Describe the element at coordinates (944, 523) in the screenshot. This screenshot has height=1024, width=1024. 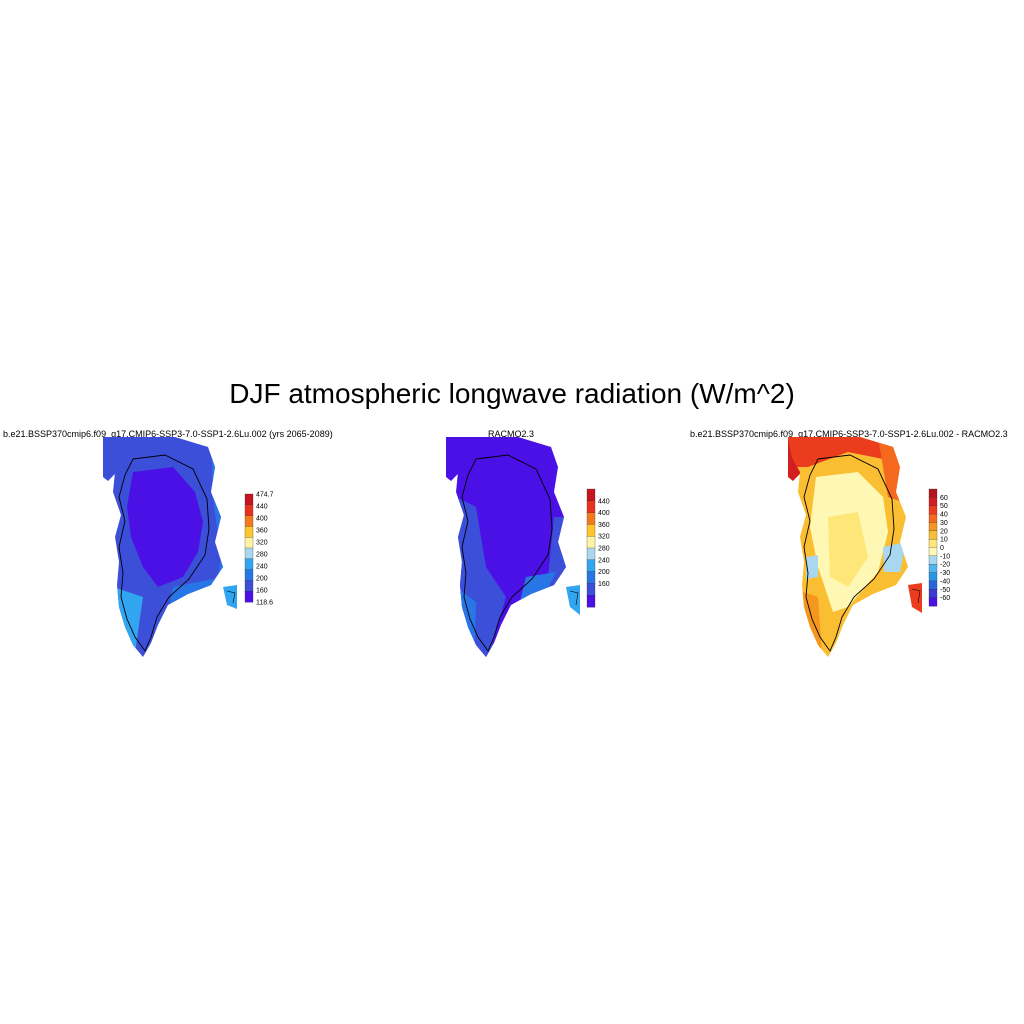
I see `colorbar-tick-label: 30` at that location.